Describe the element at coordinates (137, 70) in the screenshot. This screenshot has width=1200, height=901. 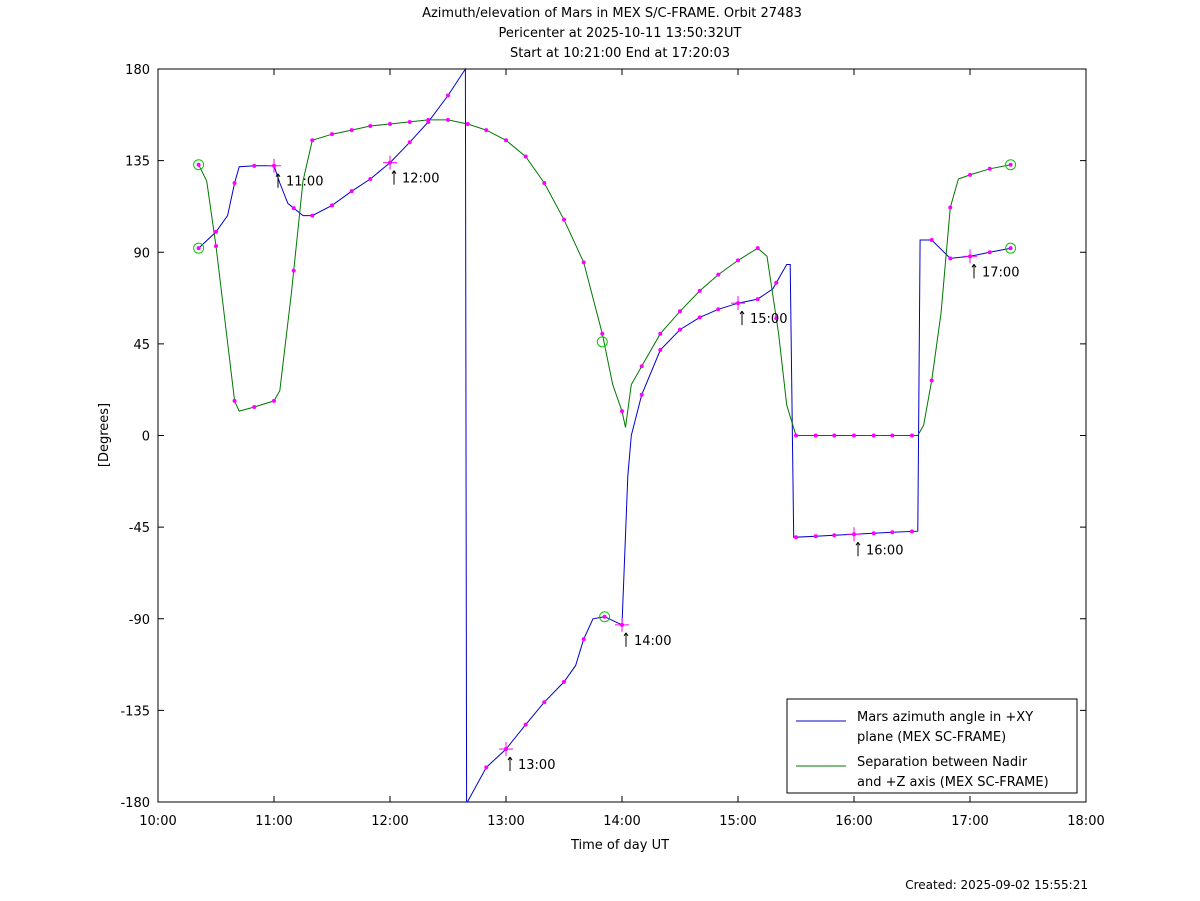
I see `y-tick-label: 180` at that location.